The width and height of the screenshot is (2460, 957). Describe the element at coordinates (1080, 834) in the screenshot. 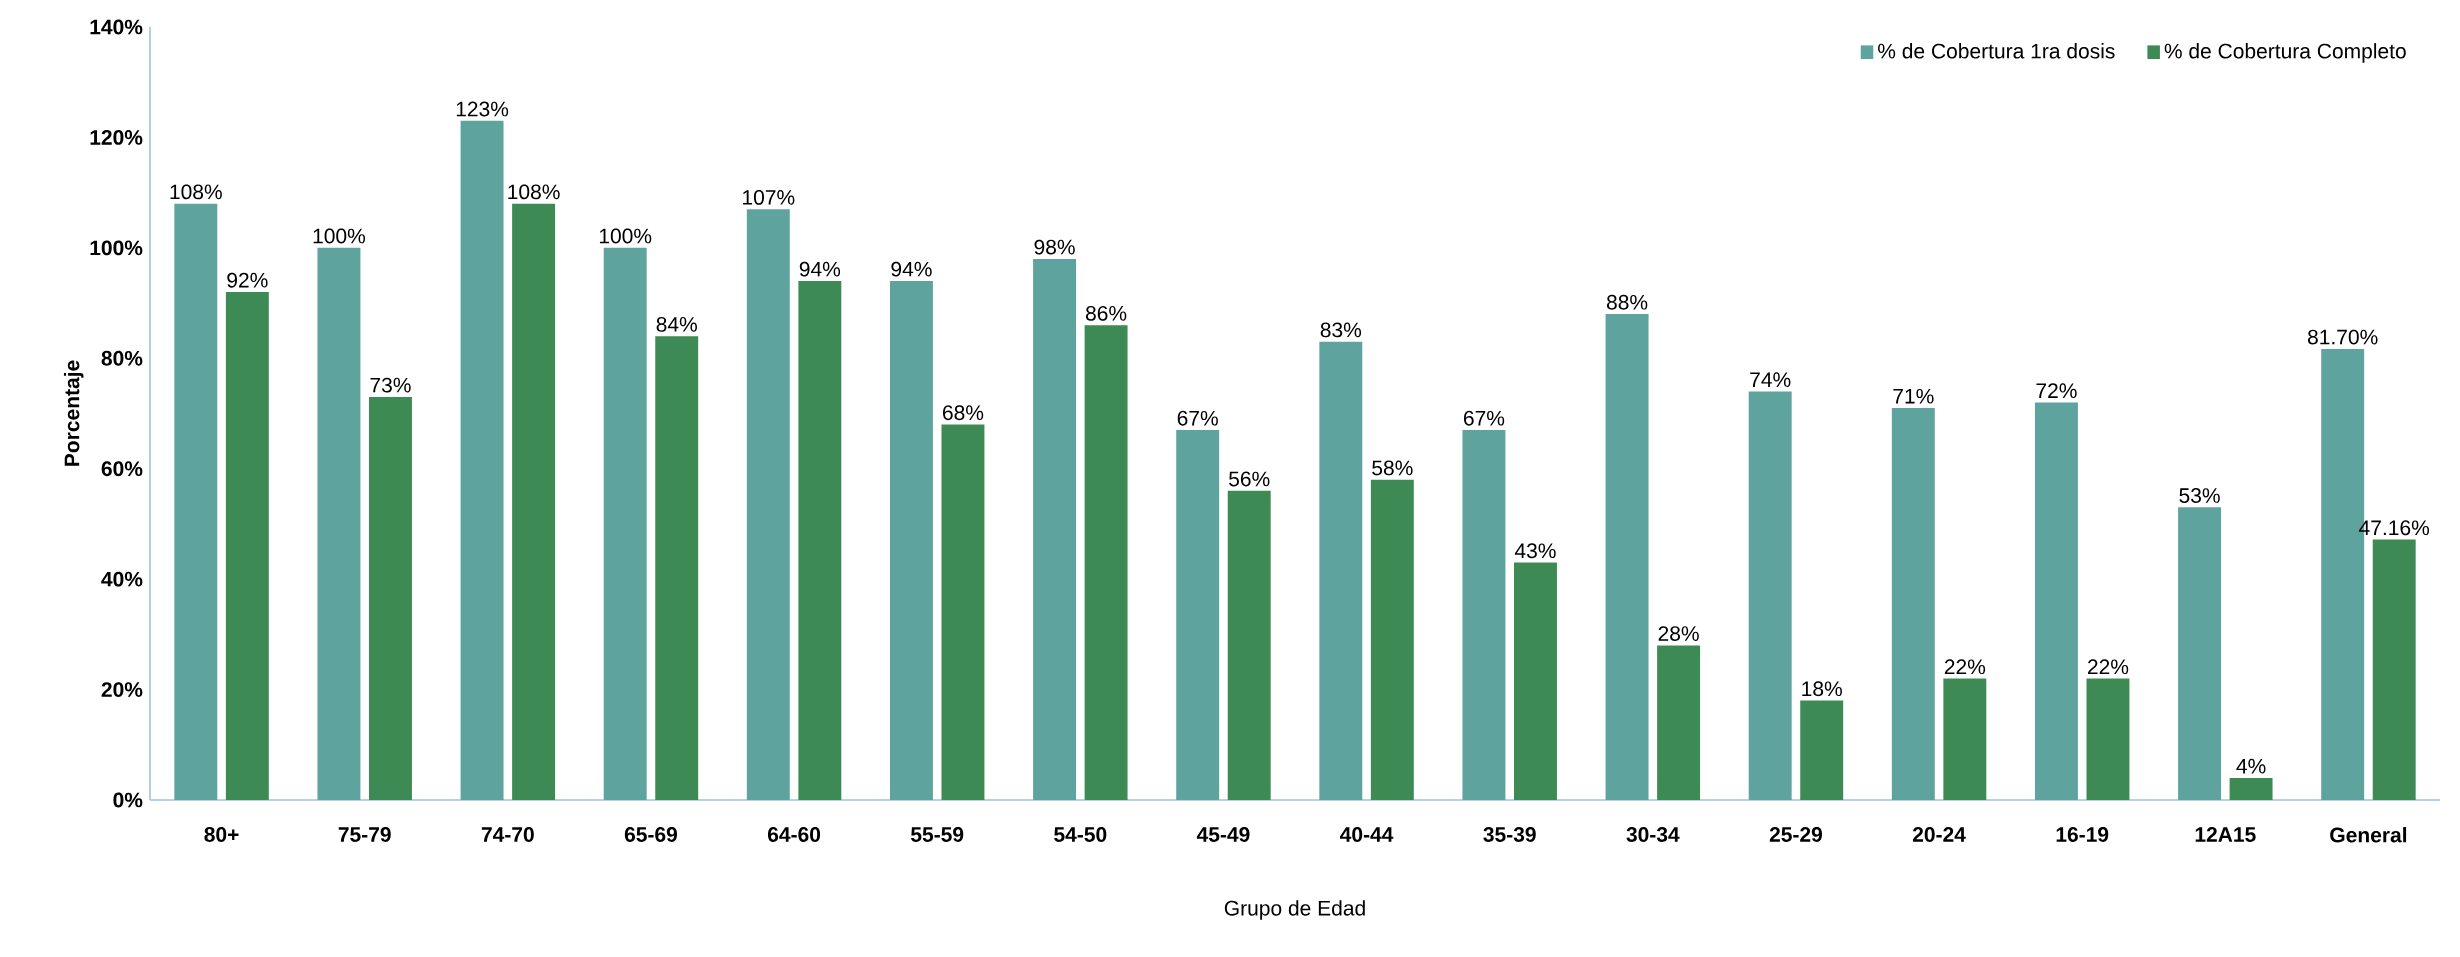

I see `x-tick-label: 54-50` at that location.